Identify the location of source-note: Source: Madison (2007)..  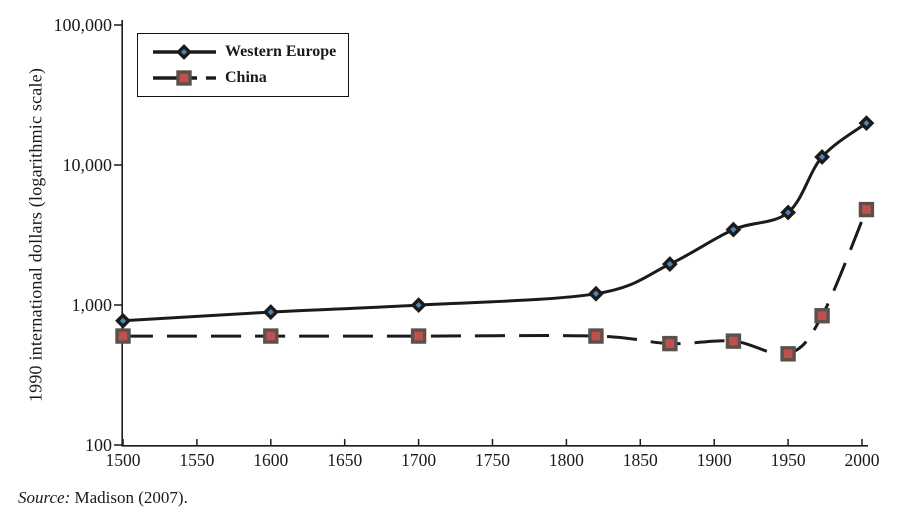
(103, 498).